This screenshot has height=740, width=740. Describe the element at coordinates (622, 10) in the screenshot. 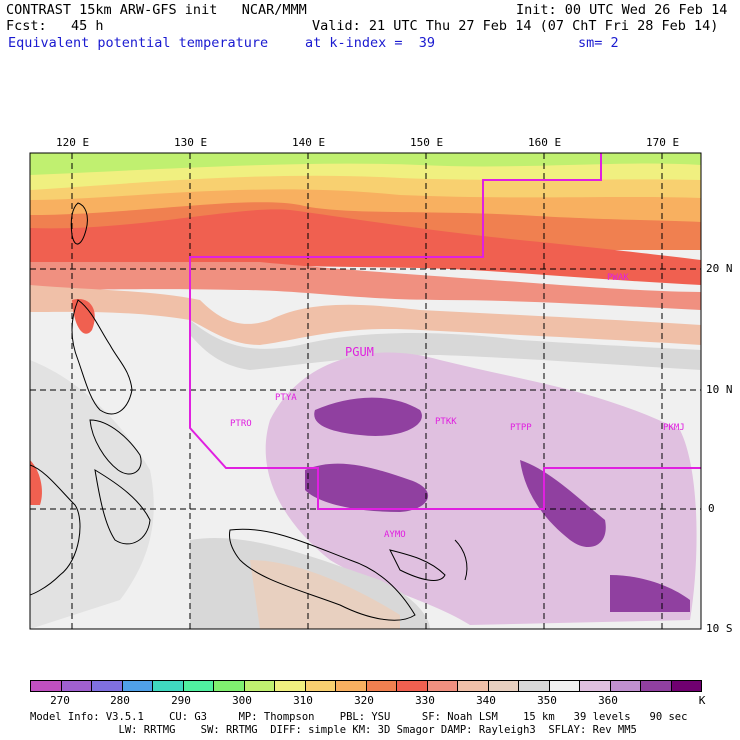

I see `init-time: Init: 00 UTC Wed 26 Feb 14` at that location.